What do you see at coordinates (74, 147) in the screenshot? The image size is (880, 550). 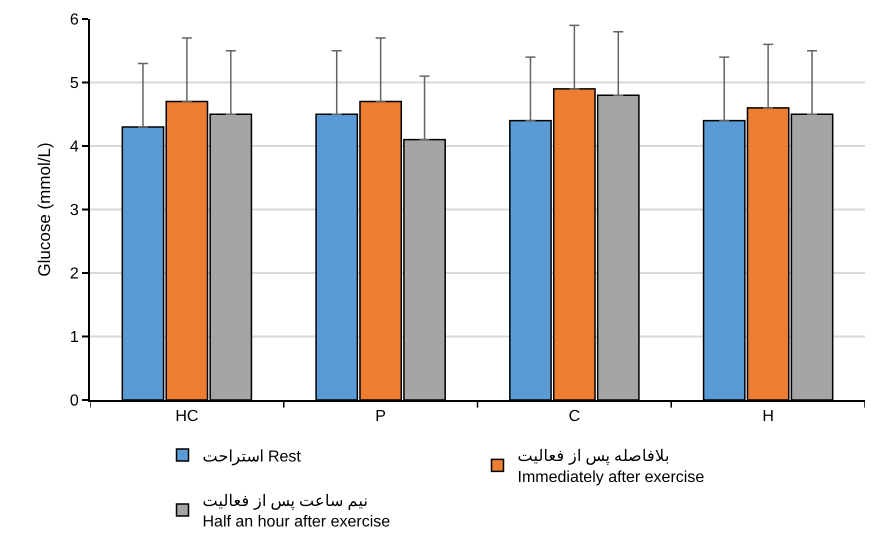 I see `y-tick-label: 4` at bounding box center [74, 147].